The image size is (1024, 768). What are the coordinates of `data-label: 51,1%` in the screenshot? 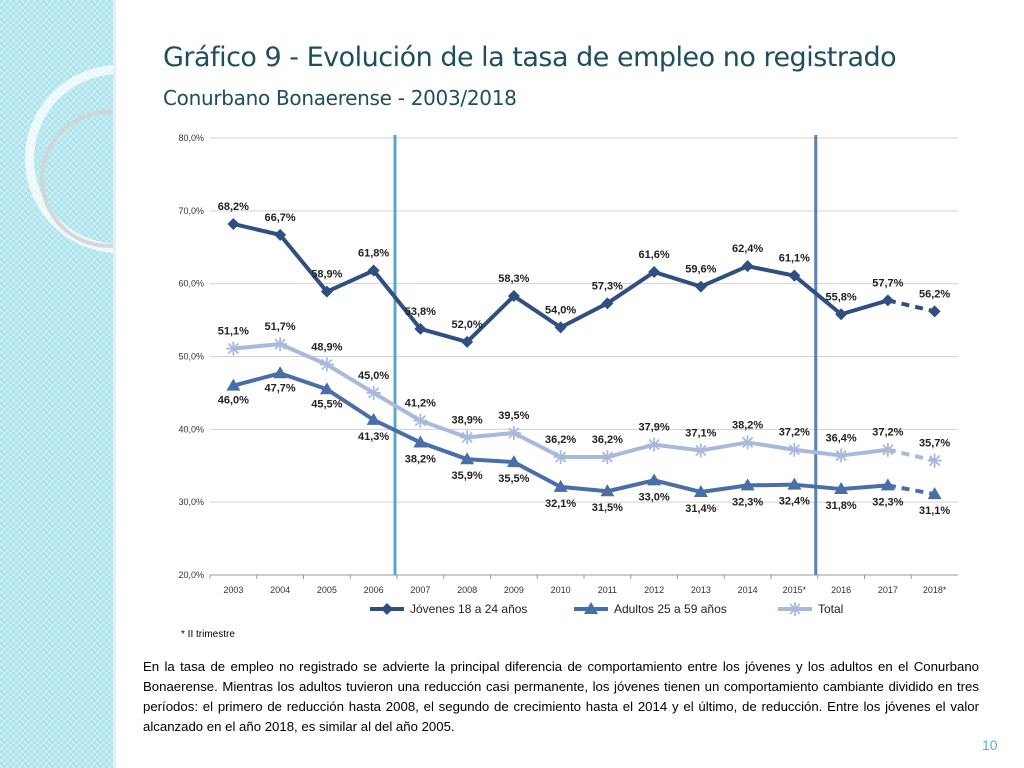 It's located at (233, 331).